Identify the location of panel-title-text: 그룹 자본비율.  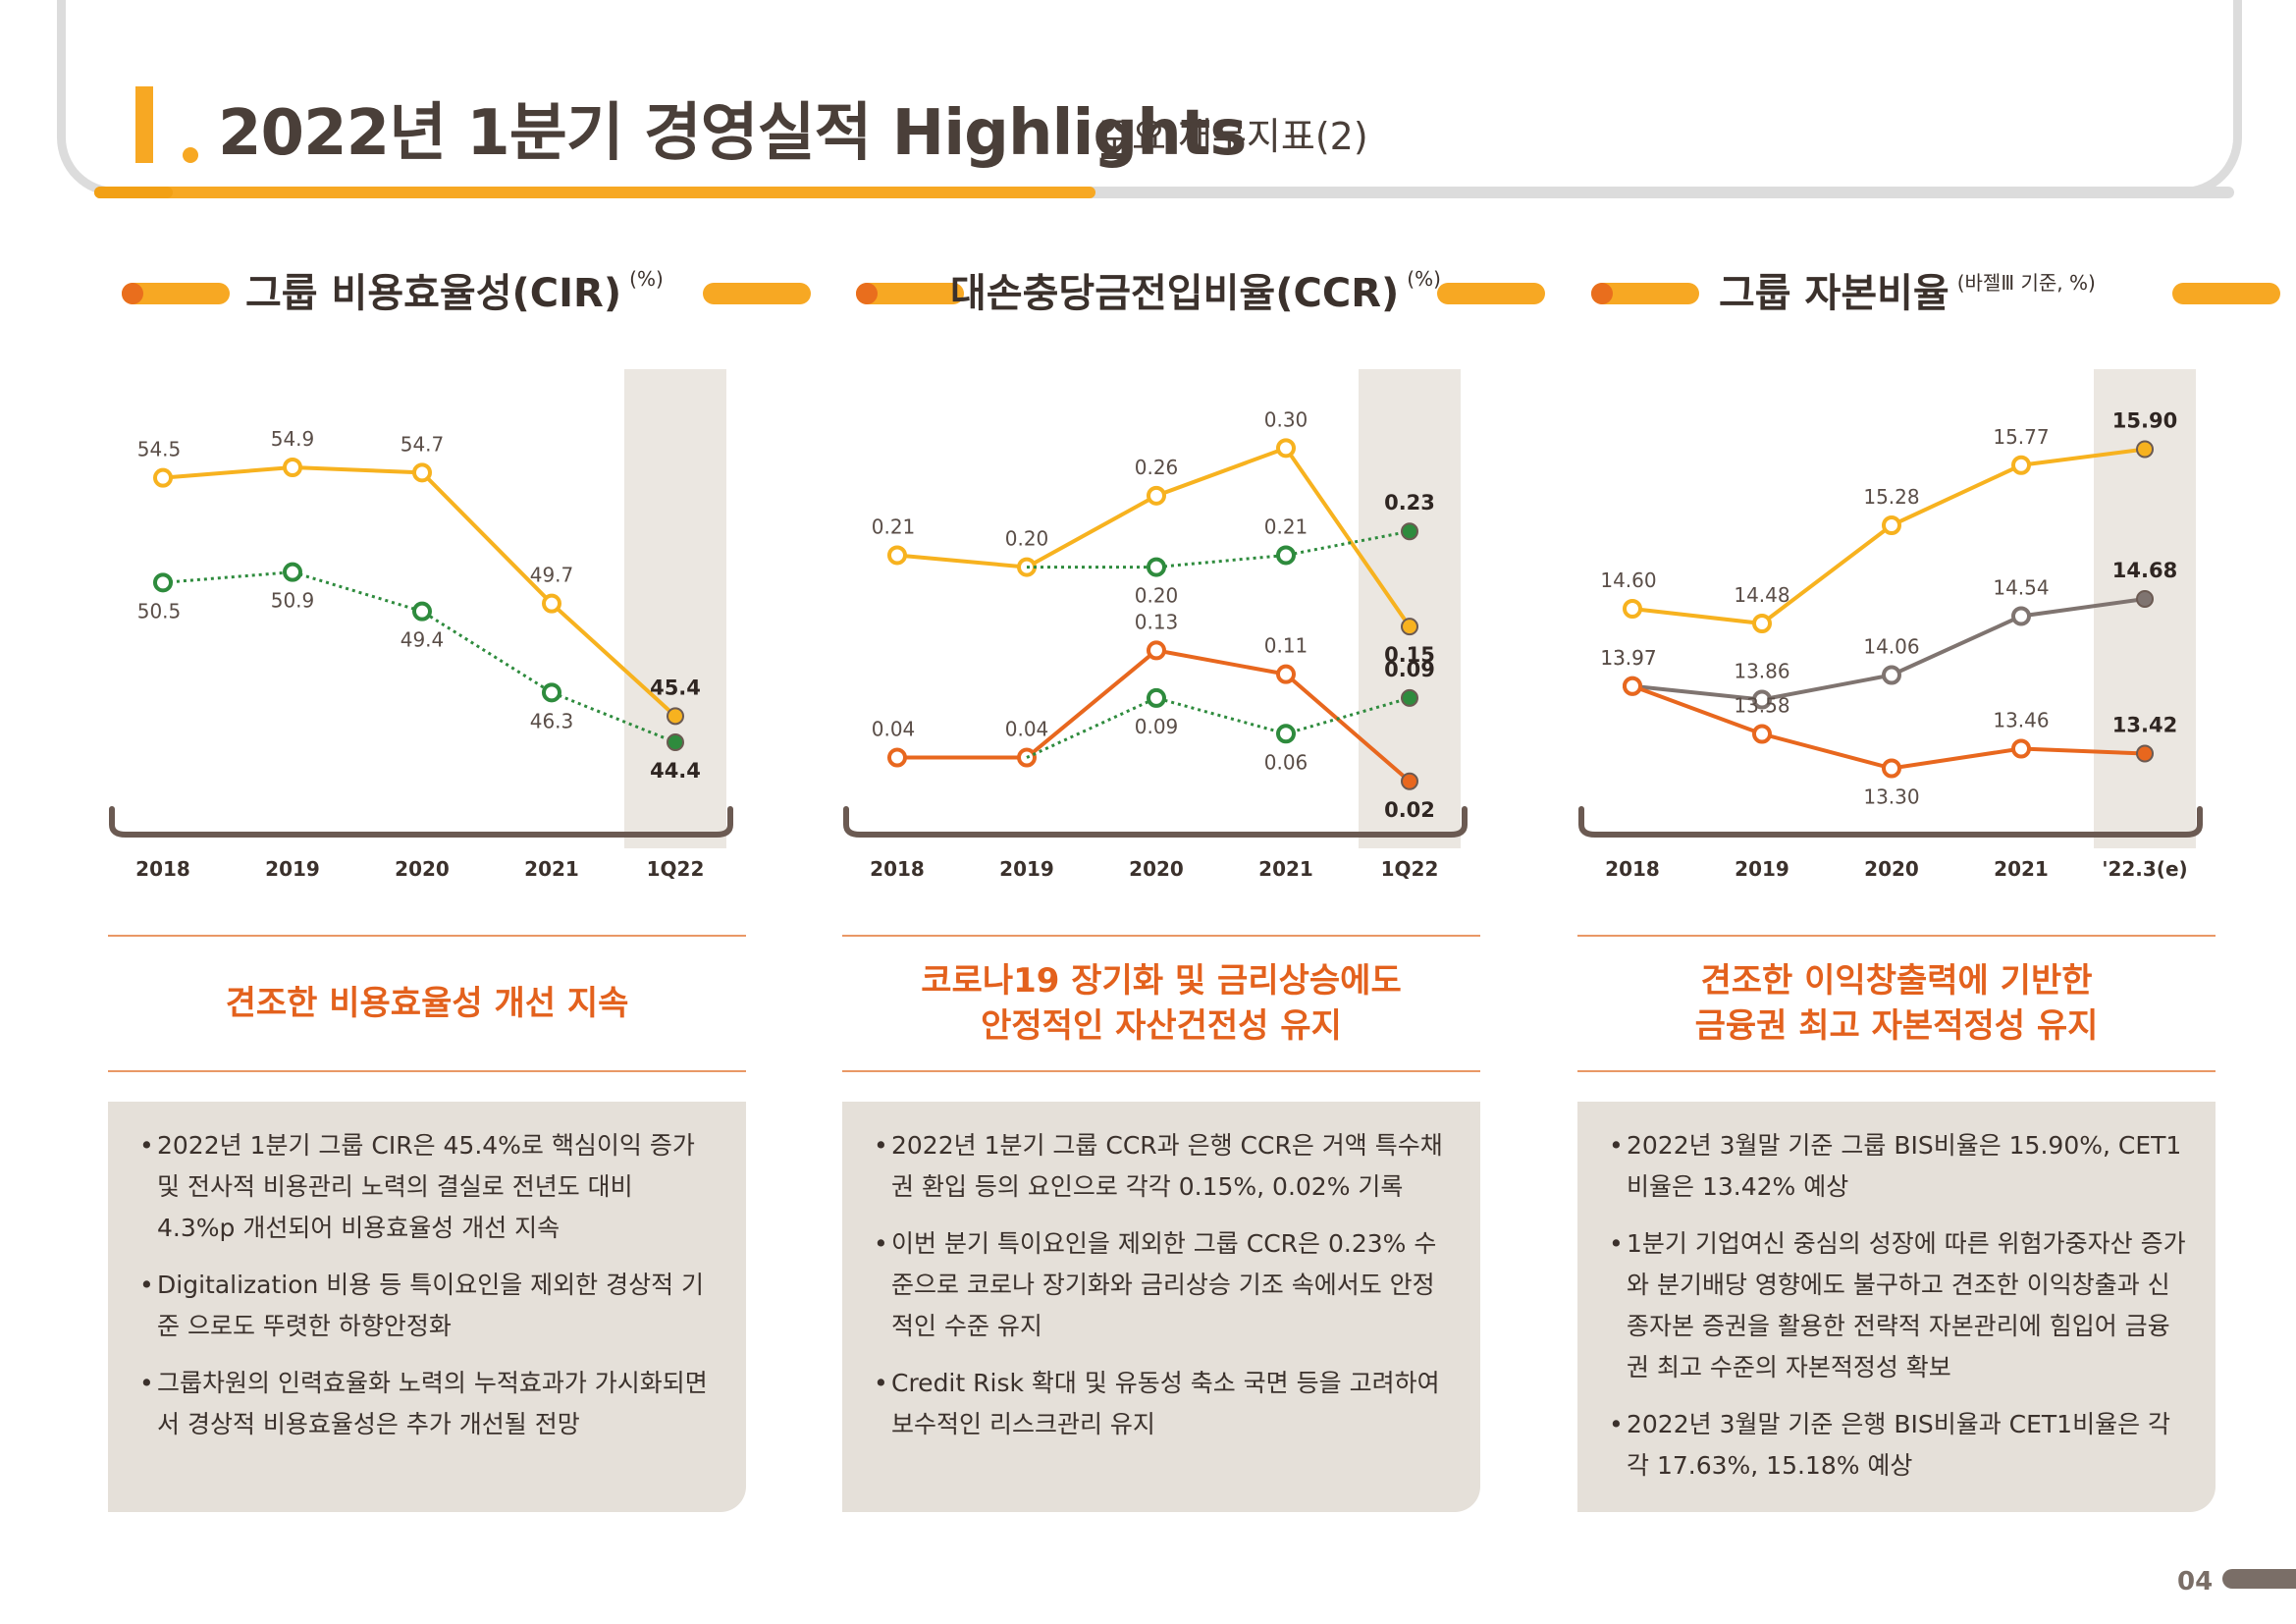
(1834, 293).